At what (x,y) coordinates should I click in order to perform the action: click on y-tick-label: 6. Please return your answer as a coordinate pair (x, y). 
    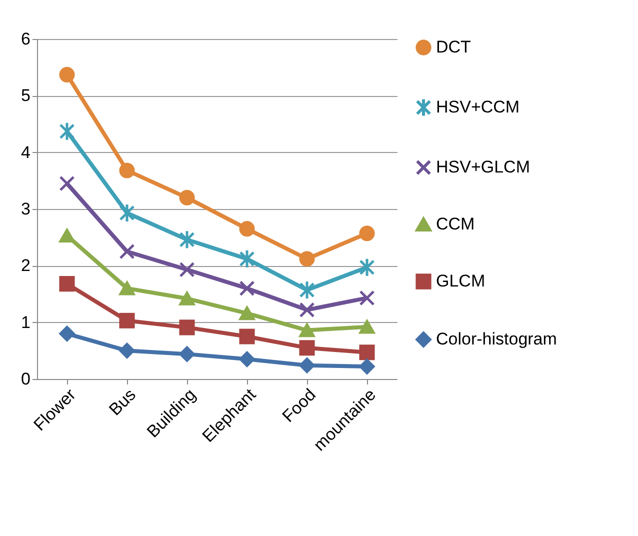
    Looking at the image, I should click on (25, 39).